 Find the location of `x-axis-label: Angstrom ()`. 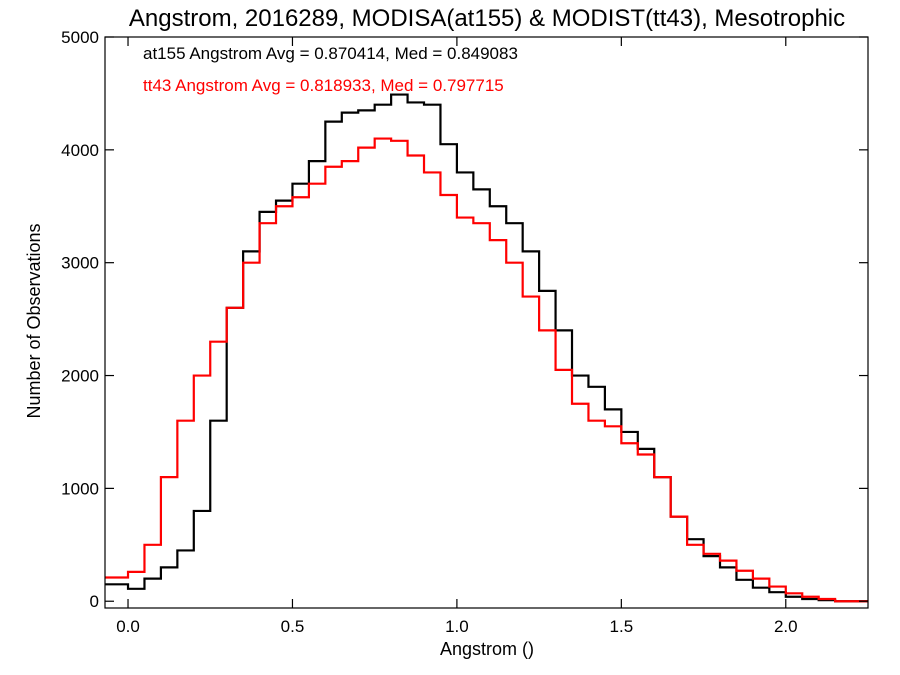

x-axis-label: Angstrom () is located at coordinates (487, 649).